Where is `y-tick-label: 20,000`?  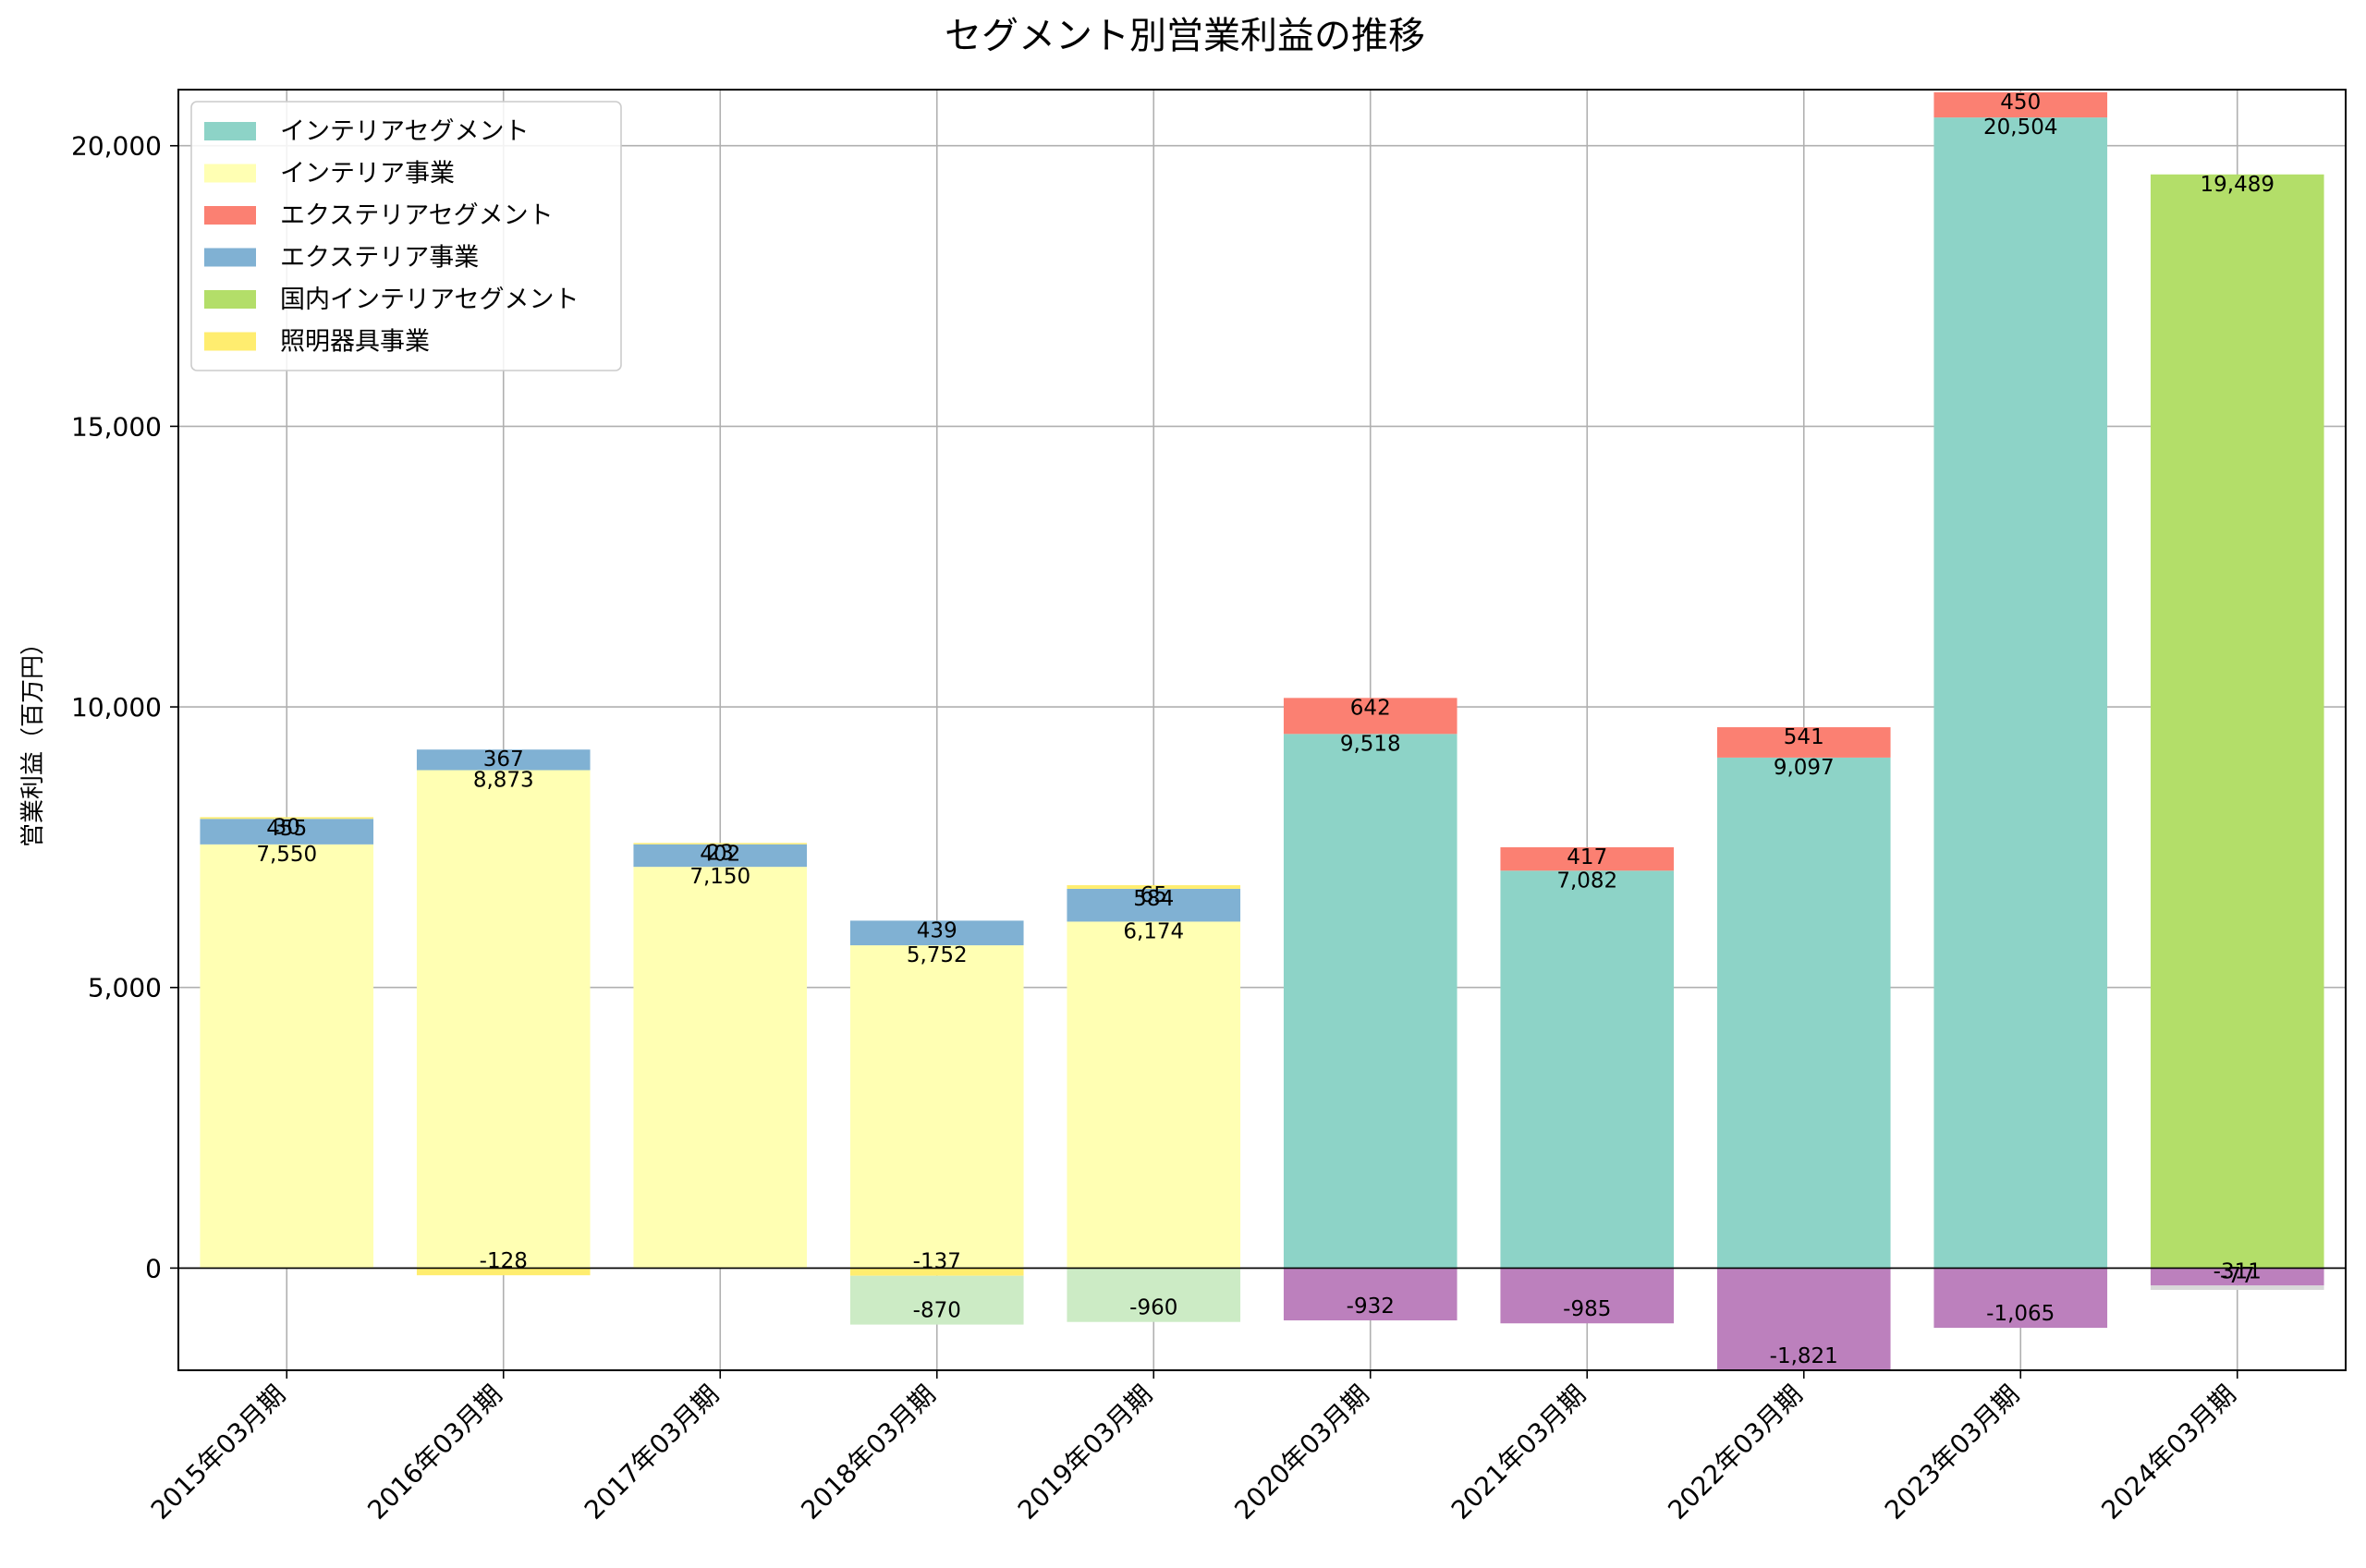
y-tick-label: 20,000 is located at coordinates (117, 146).